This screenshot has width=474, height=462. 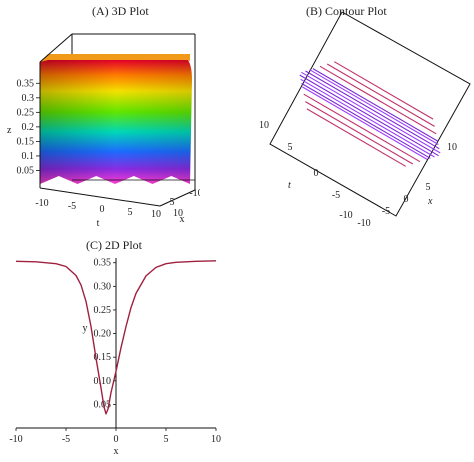 What do you see at coordinates (85, 328) in the screenshot?
I see `y-axis-label: y` at bounding box center [85, 328].